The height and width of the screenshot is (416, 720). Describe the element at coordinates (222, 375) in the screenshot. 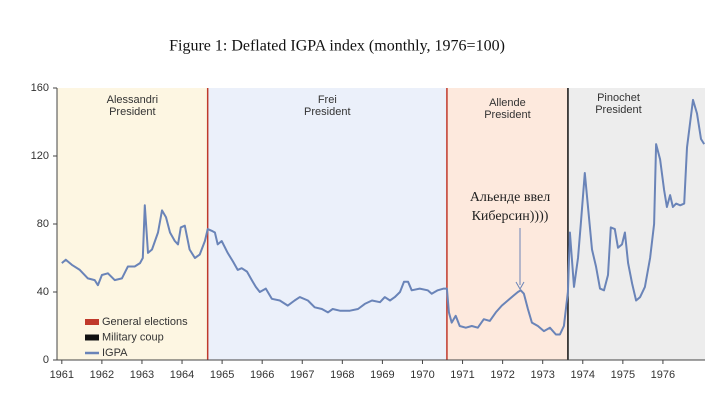

I see `x-tick-label: 1965` at that location.